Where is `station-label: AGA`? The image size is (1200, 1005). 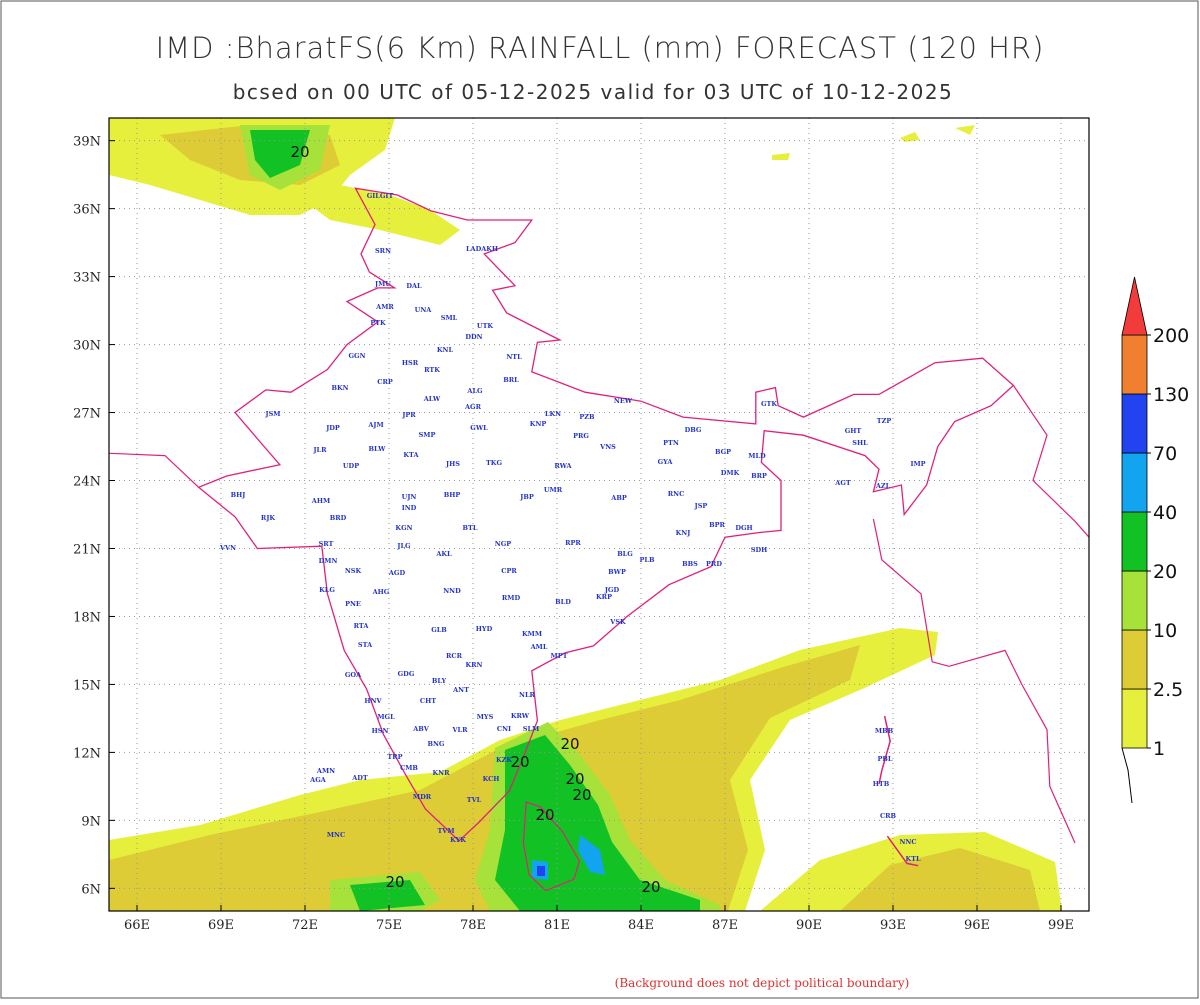 station-label: AGA is located at coordinates (318, 780).